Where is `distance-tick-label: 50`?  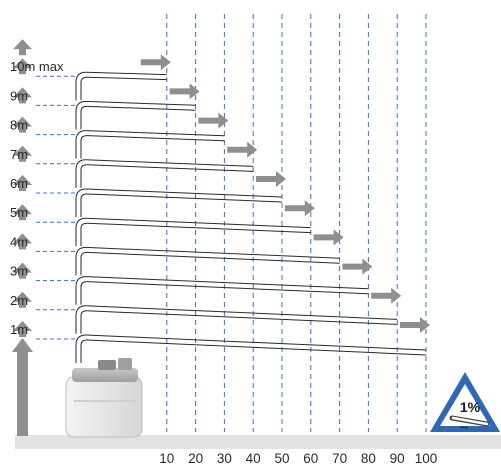 distance-tick-label: 50 is located at coordinates (281, 458).